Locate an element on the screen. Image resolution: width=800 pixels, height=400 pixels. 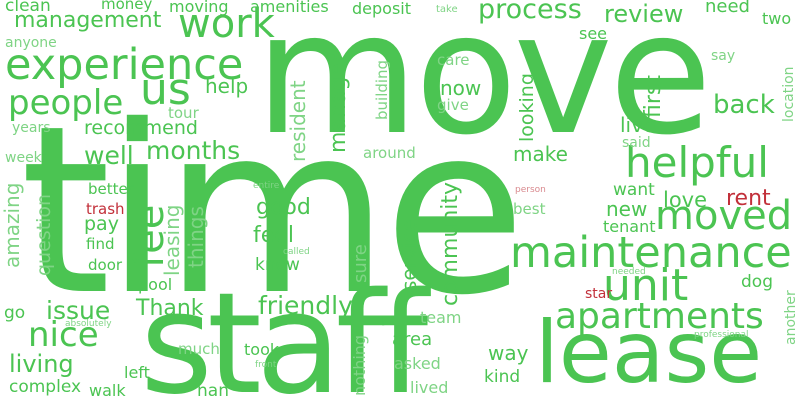
word-months: months is located at coordinates (193, 150).